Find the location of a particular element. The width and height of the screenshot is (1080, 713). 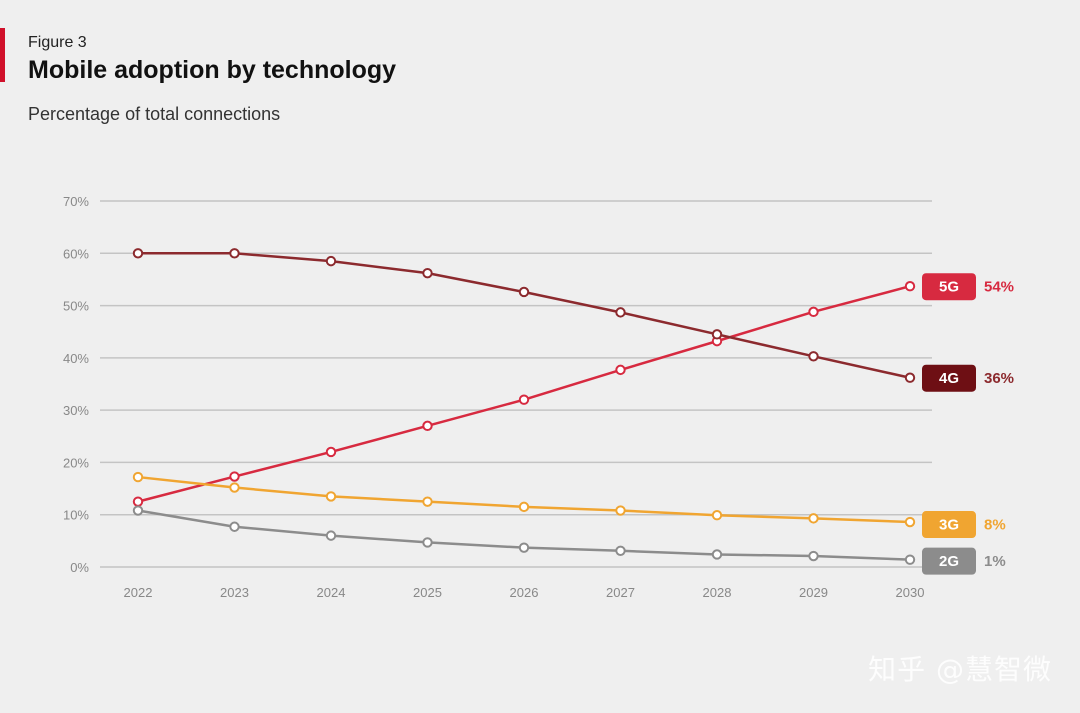

x-tick-label: 2023 is located at coordinates (234, 592).